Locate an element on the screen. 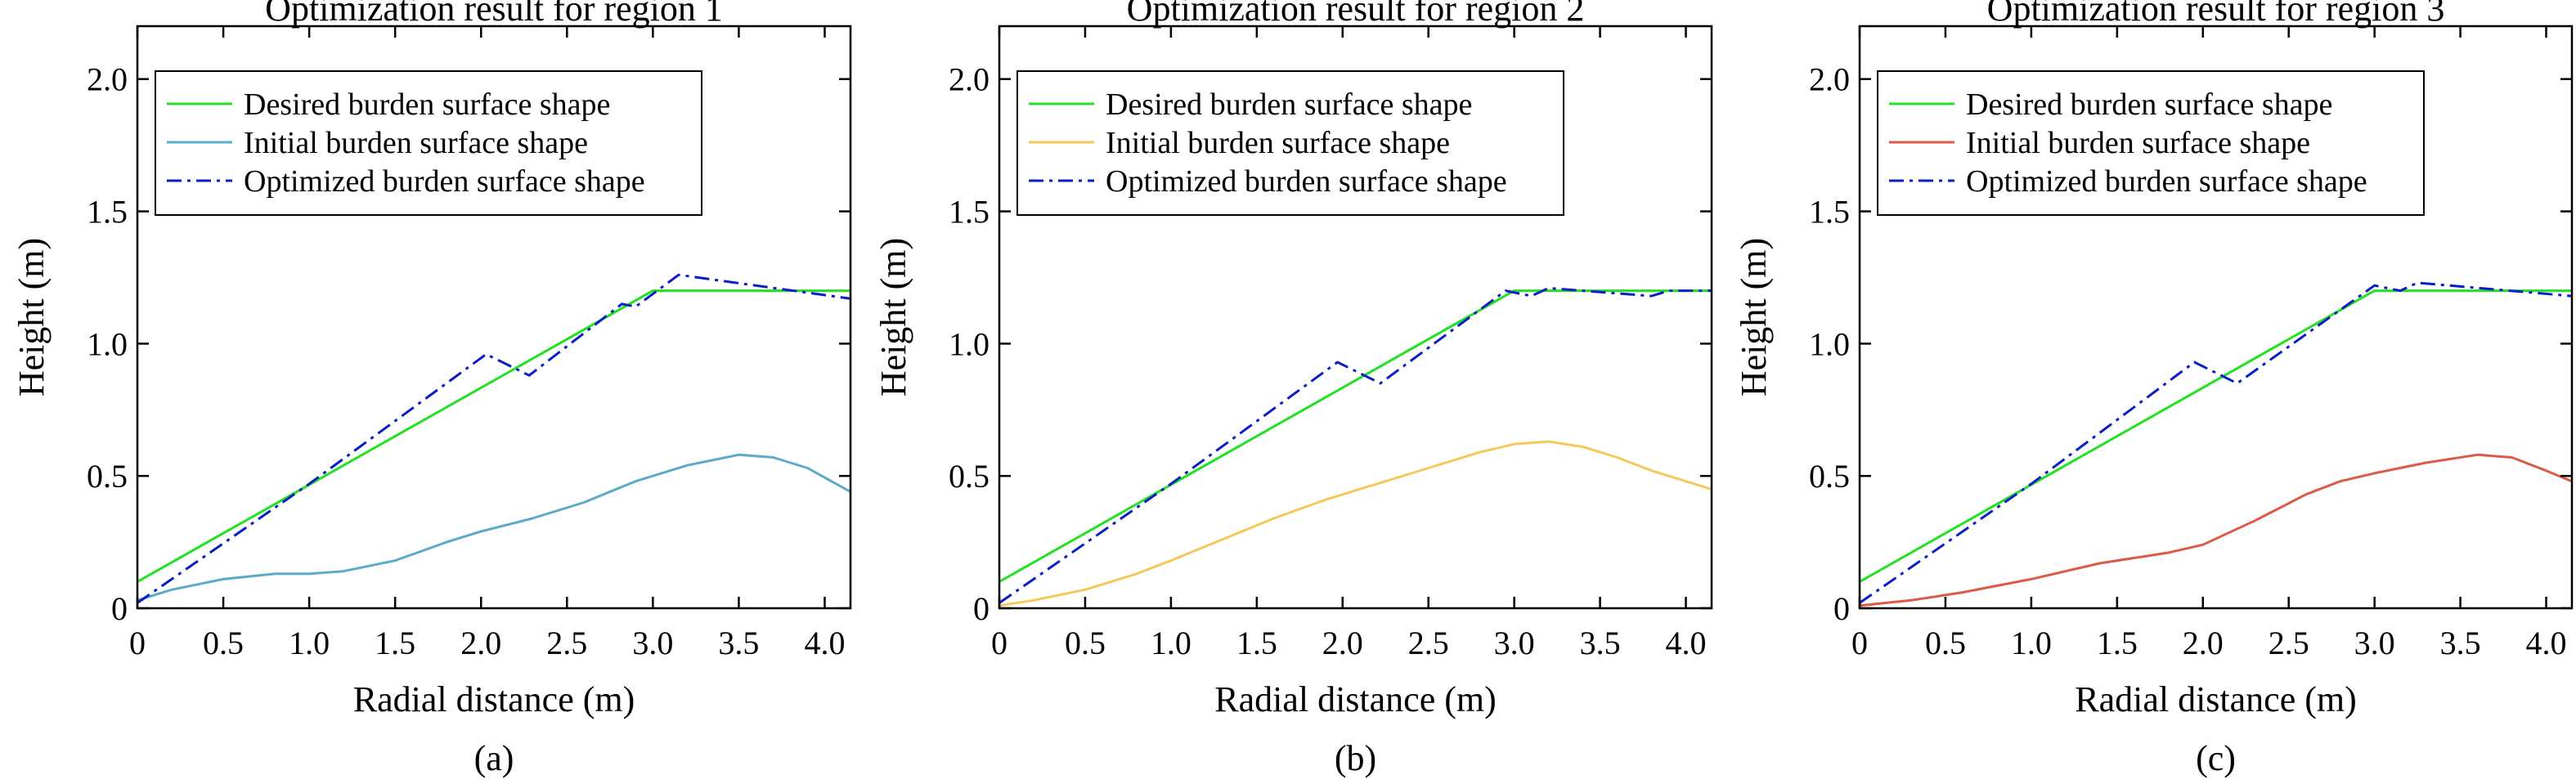 The height and width of the screenshot is (784, 2576). panel-caption: (b) is located at coordinates (1355, 758).